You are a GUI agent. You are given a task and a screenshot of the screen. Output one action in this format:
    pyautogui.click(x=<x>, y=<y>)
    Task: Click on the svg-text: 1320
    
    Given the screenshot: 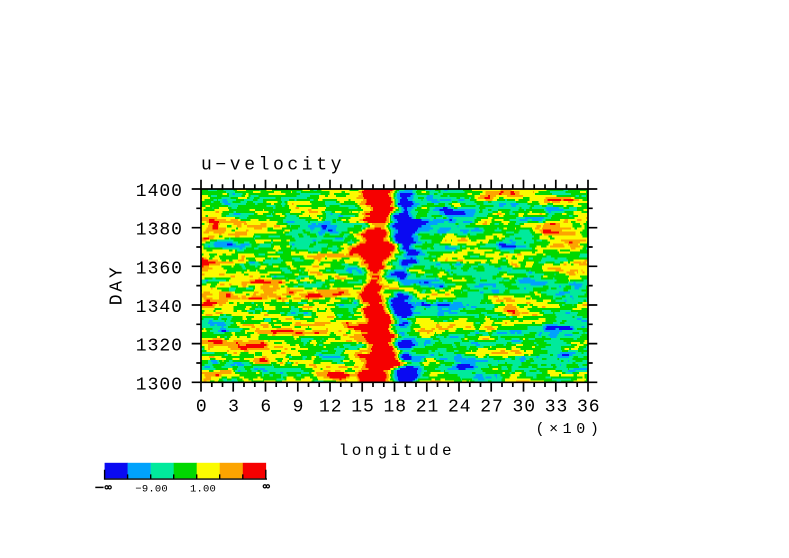 What is the action you would take?
    pyautogui.click(x=159, y=347)
    